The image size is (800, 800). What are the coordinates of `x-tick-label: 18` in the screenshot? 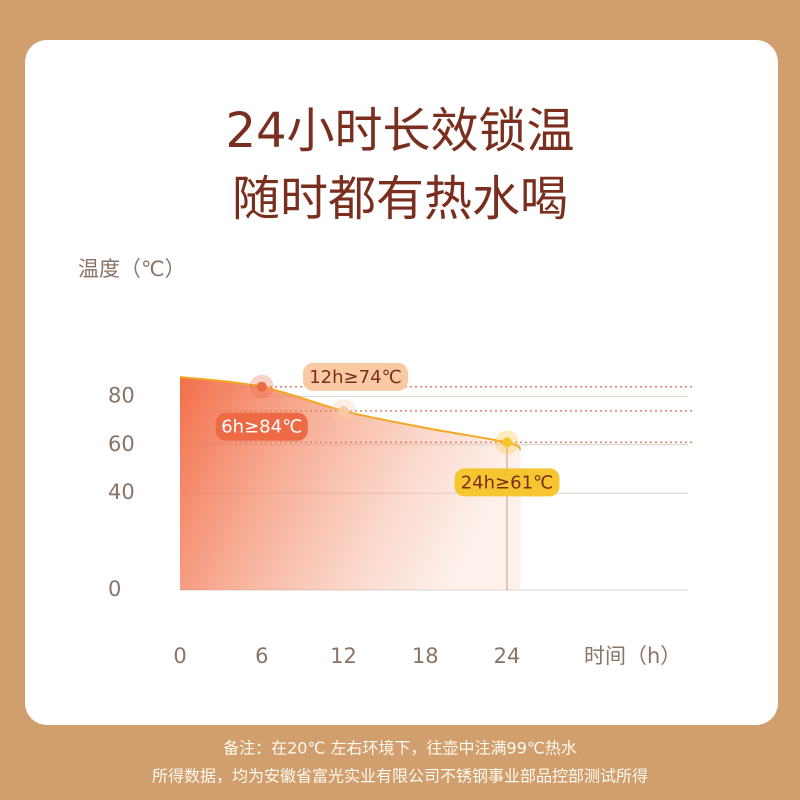 It's located at (425, 656).